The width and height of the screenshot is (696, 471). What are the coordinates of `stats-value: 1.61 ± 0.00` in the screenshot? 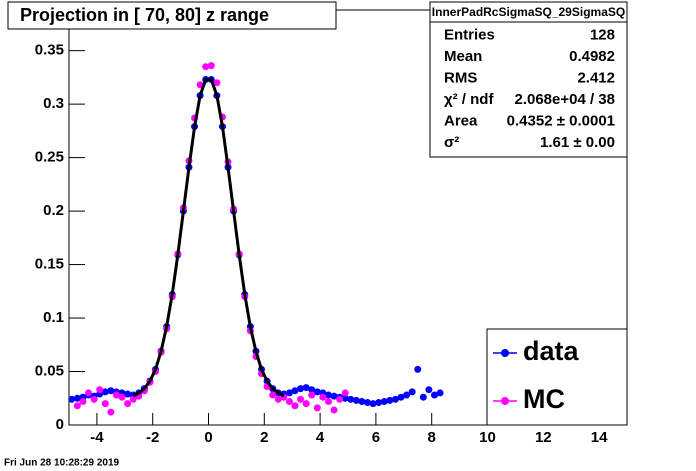 It's located at (577, 142).